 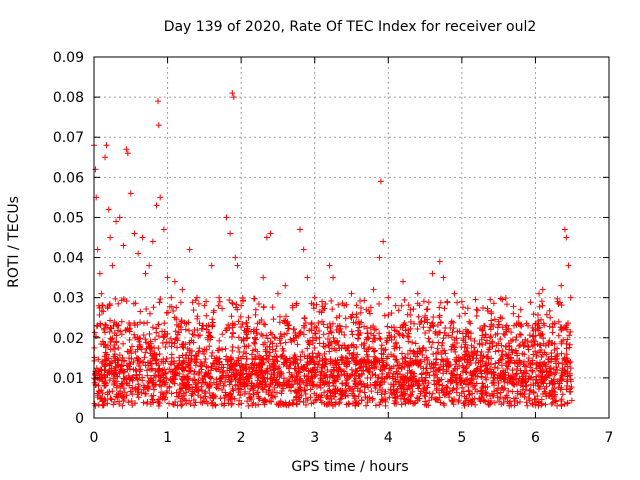 What do you see at coordinates (388, 438) in the screenshot?
I see `x-tick-label: 4` at bounding box center [388, 438].